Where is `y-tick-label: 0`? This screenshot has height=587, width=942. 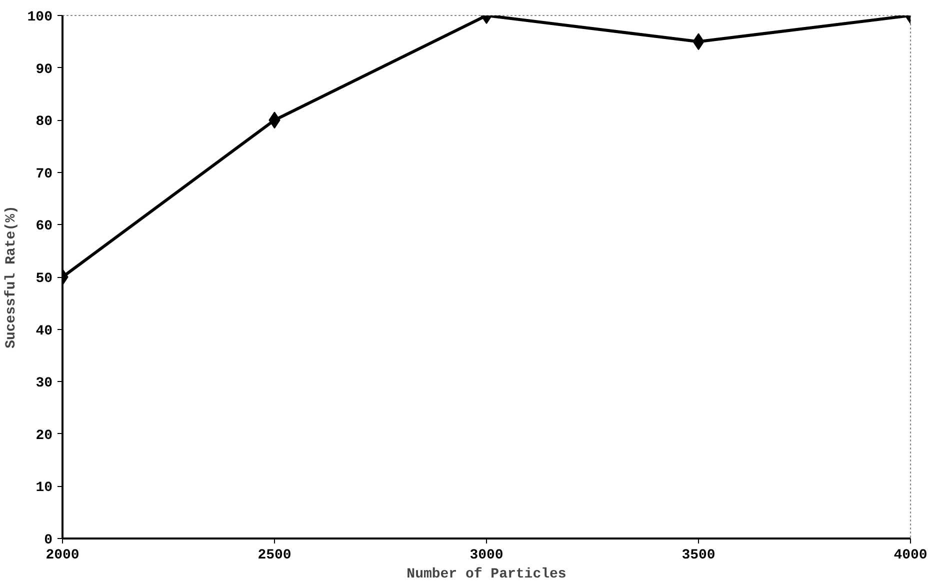 y-tick-label: 0 is located at coordinates (48, 540).